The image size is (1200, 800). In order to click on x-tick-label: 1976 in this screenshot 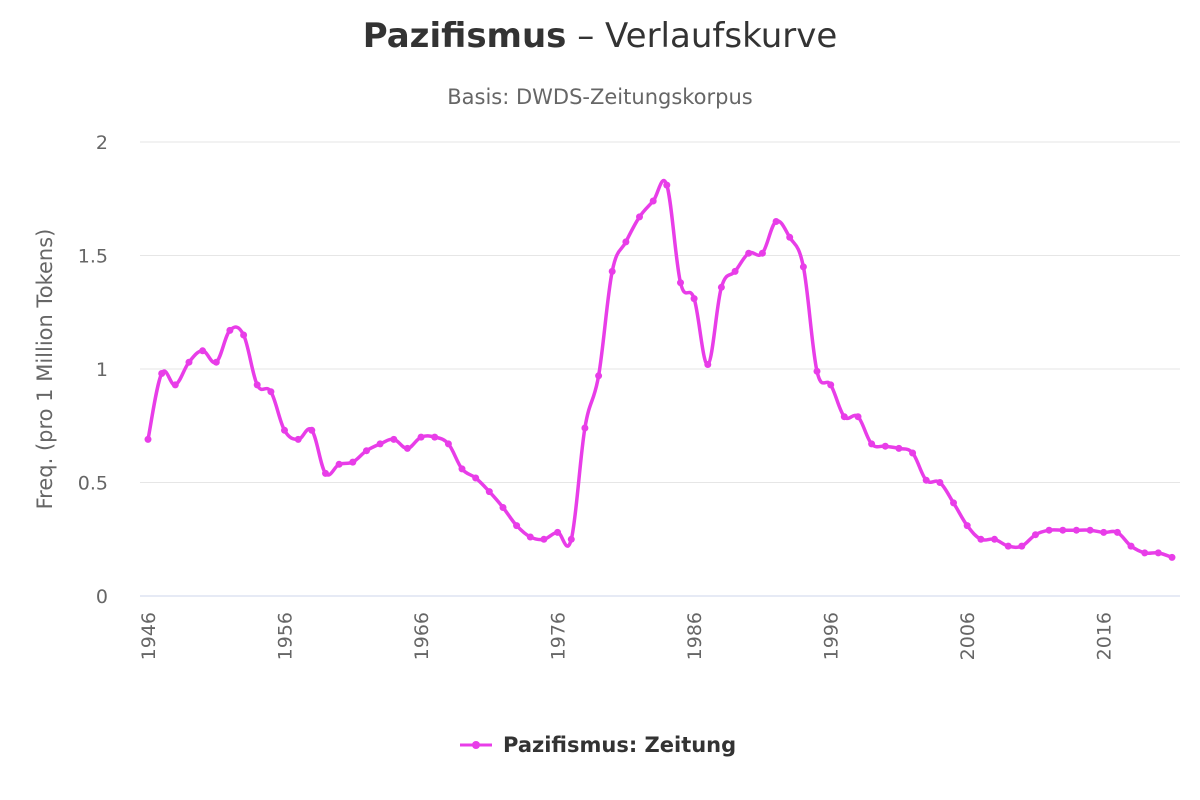, I will do `click(559, 636)`.